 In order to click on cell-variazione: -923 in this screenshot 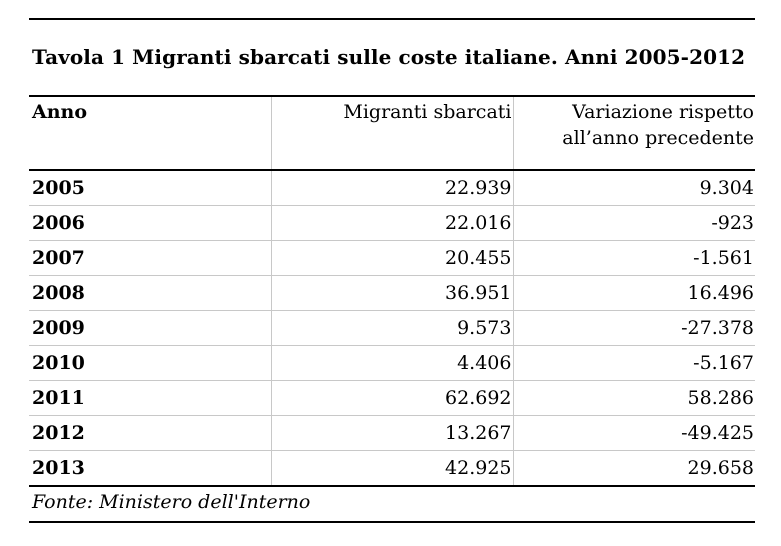, I will do `click(633, 223)`.